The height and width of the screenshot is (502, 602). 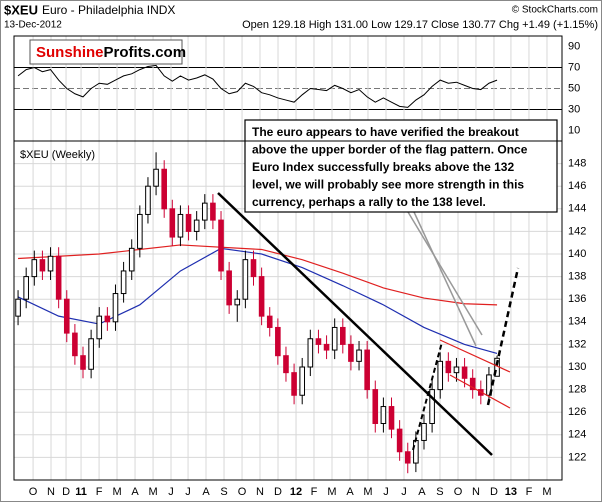 What do you see at coordinates (296, 492) in the screenshot?
I see `x-tick-label: 12` at bounding box center [296, 492].